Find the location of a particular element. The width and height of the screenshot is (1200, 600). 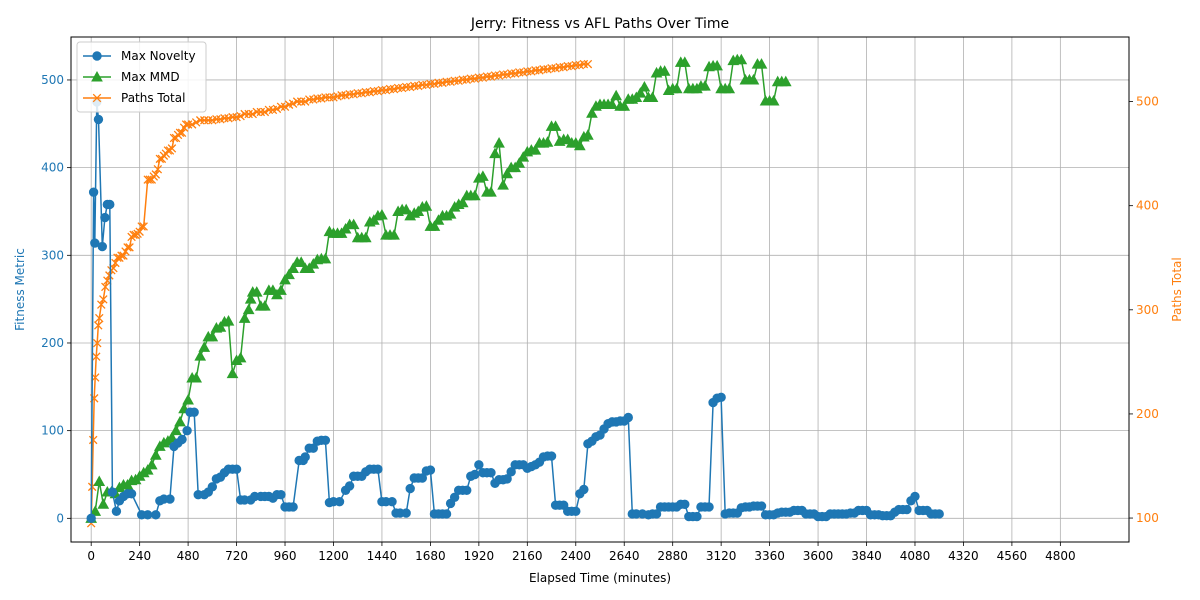

left-y-tick-label: 500 is located at coordinates (52, 80).